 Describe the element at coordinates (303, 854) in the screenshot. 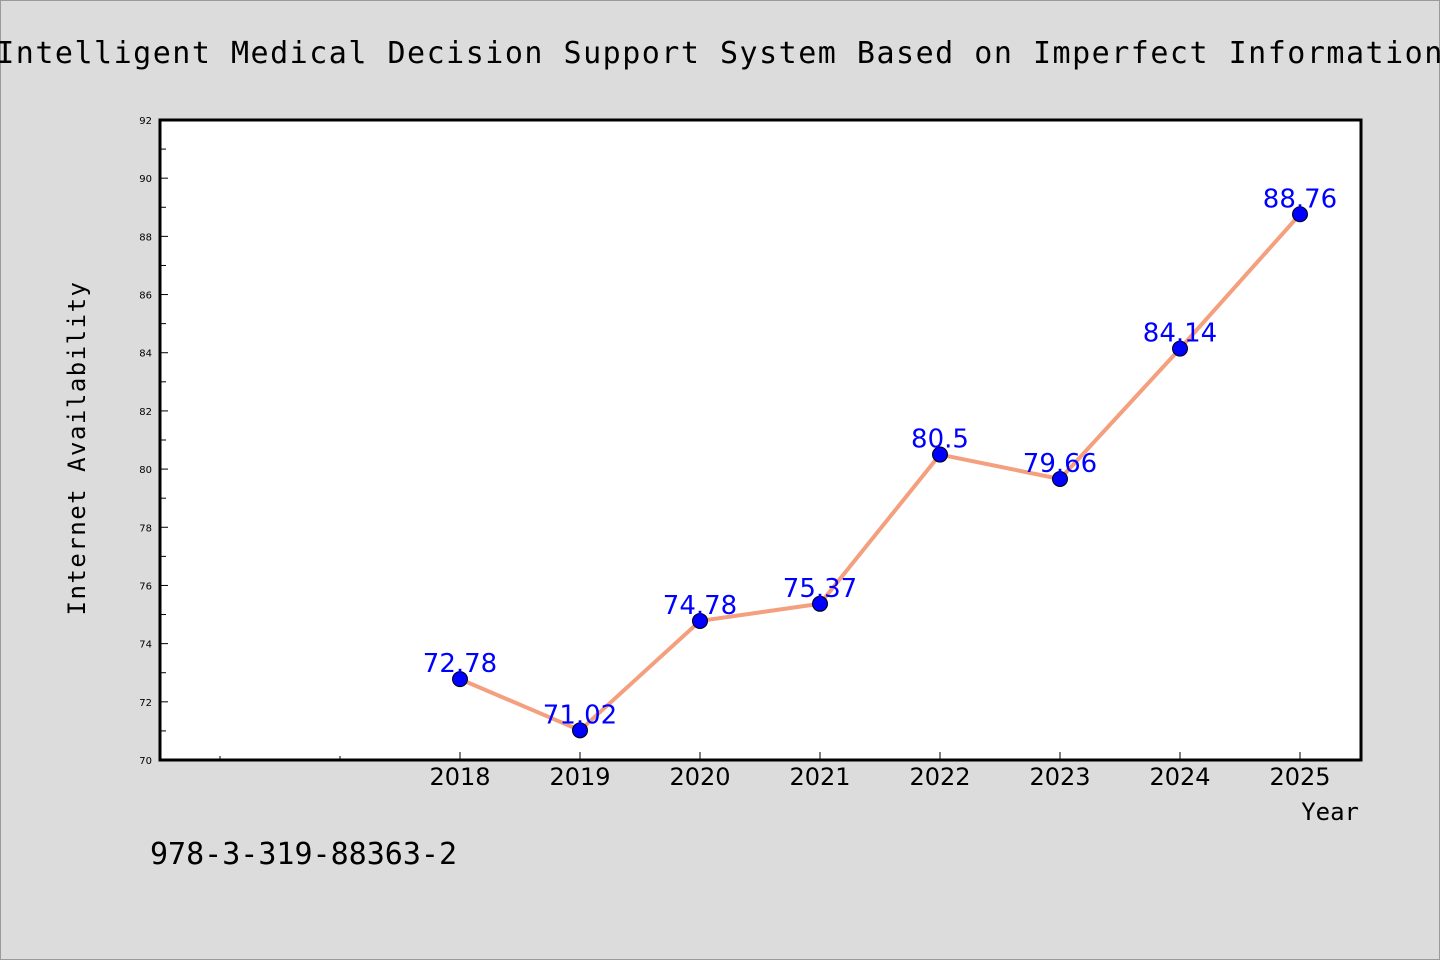

I see `footer-isbn: 978-3-319-88363-2` at that location.